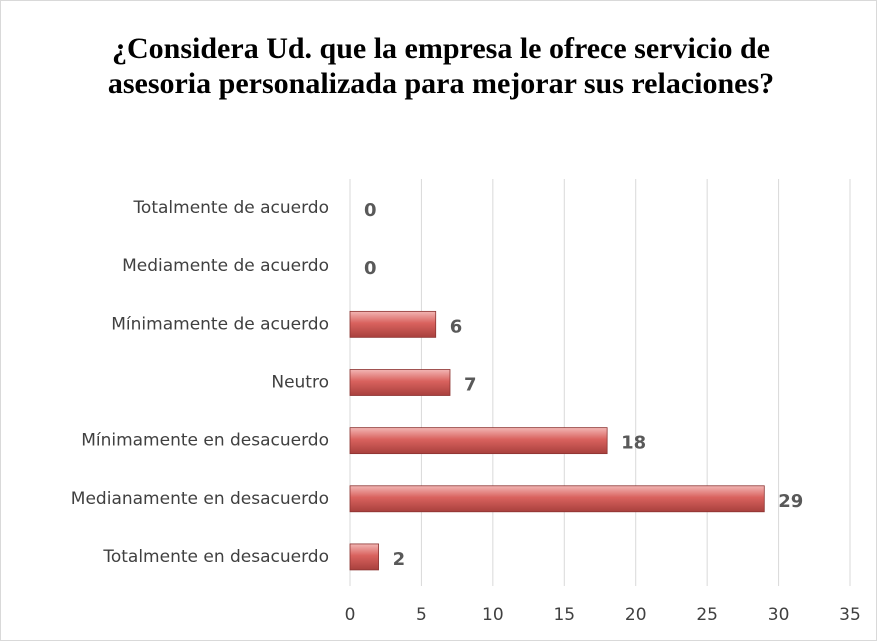  What do you see at coordinates (200, 499) in the screenshot?
I see `y-tick-label: Medianamente en desacuerdo` at bounding box center [200, 499].